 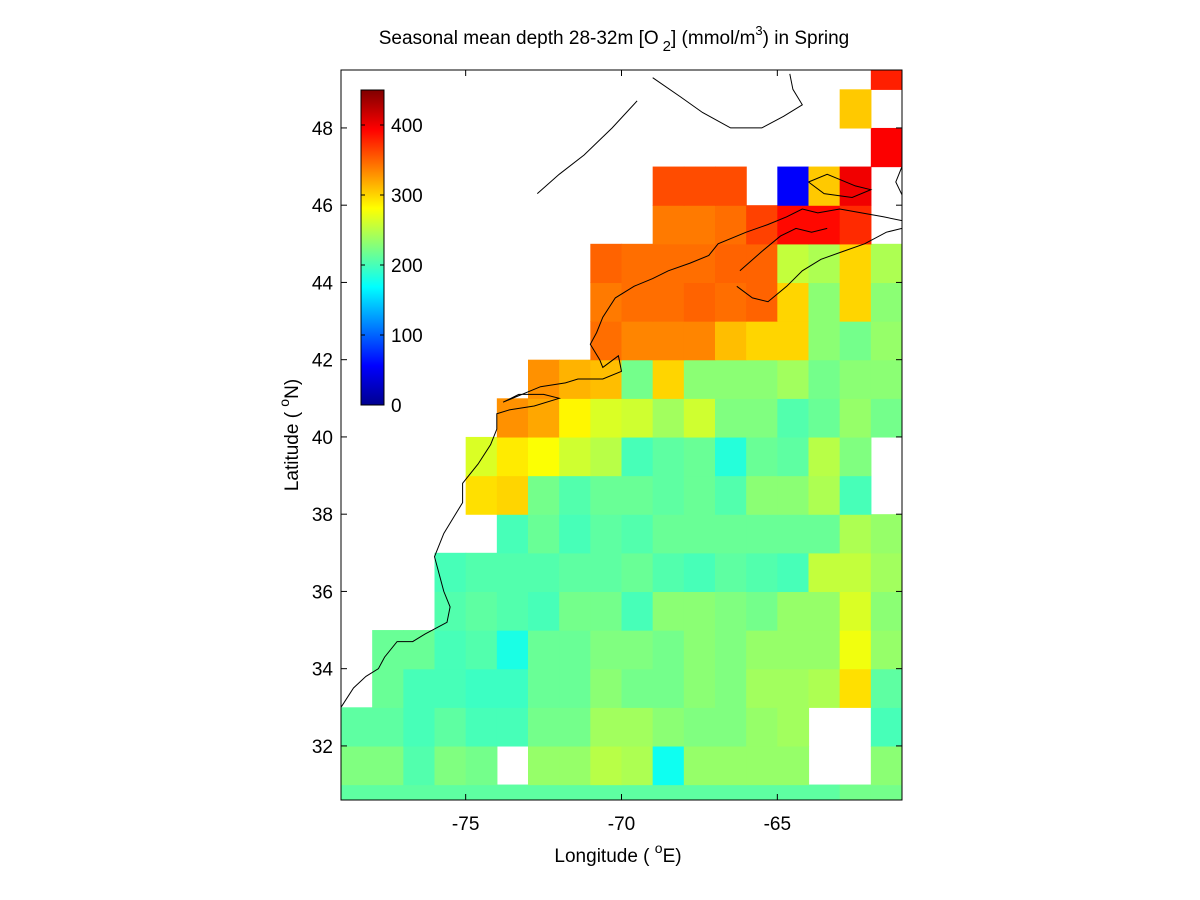 What do you see at coordinates (322, 592) in the screenshot?
I see `y-tick-label: 36` at bounding box center [322, 592].